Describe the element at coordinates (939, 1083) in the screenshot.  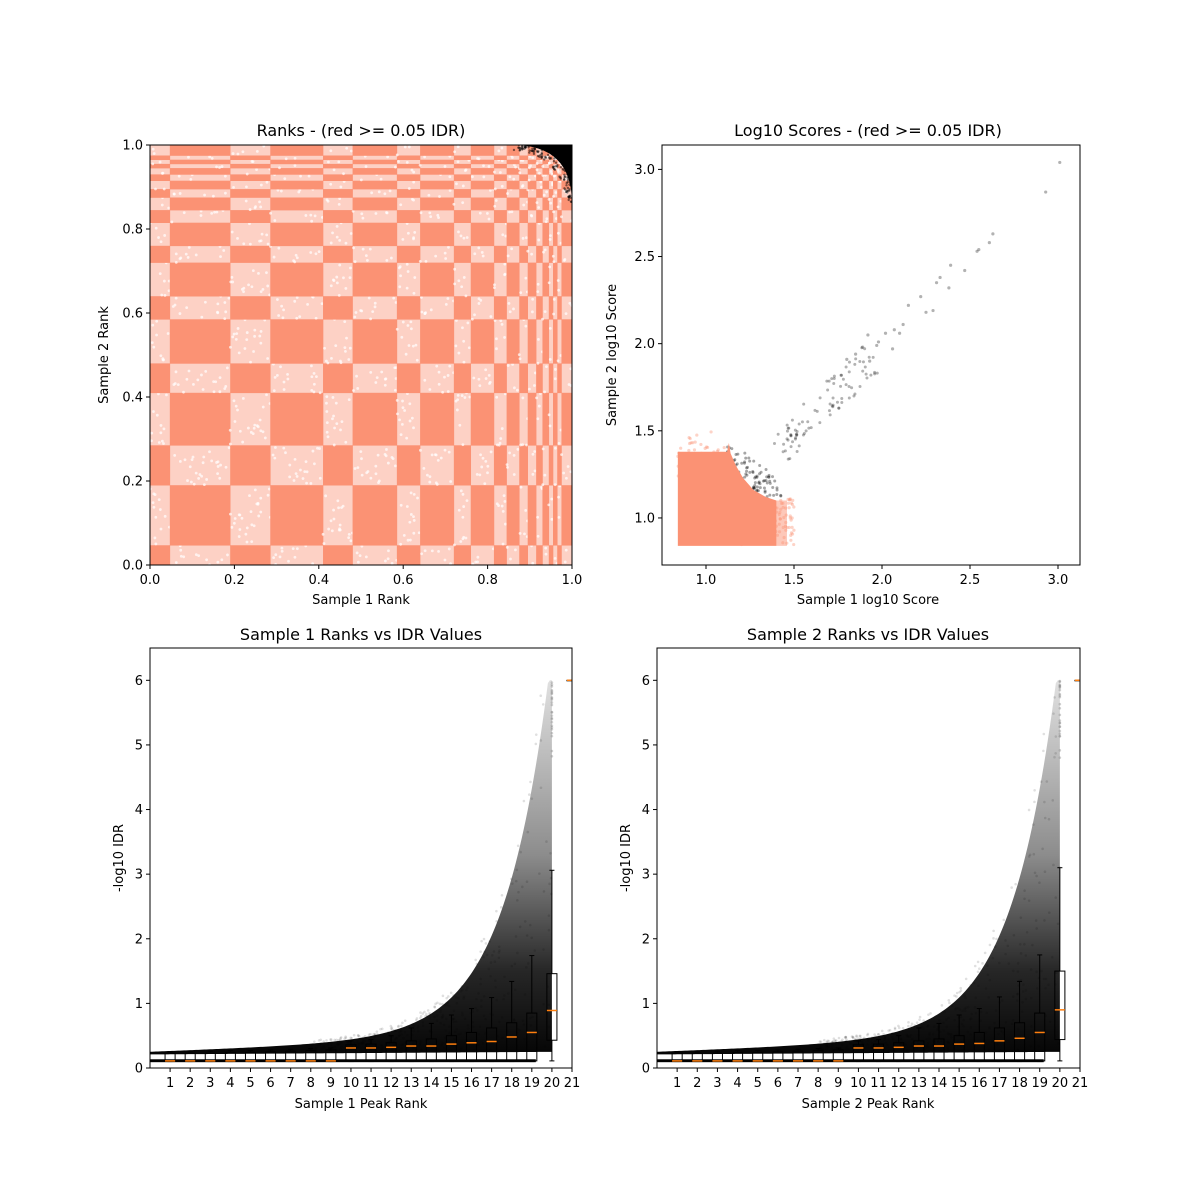
I see `x-tick-label: 14` at that location.